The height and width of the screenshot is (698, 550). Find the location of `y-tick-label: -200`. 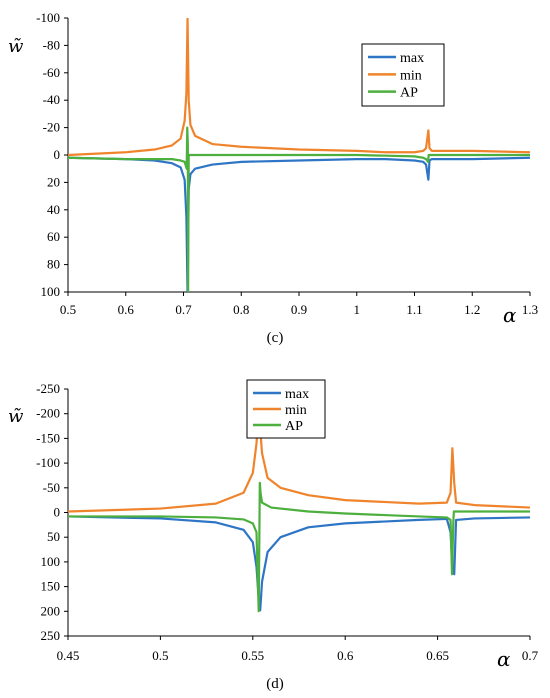

y-tick-label: -200 is located at coordinates (48, 413).